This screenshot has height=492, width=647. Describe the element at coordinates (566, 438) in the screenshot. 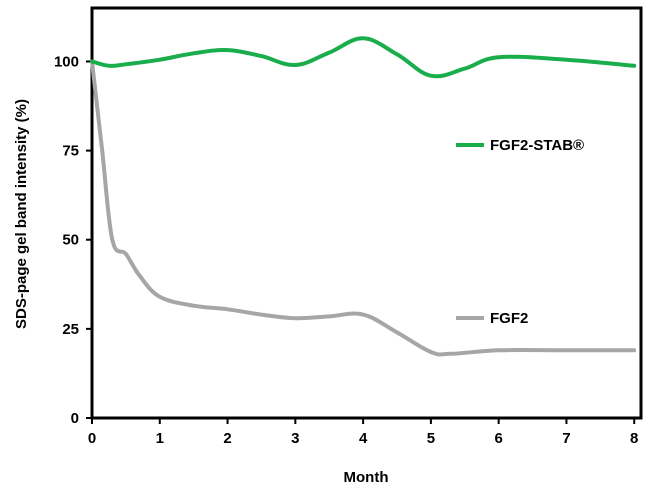

I see `x-tick-label: 7` at that location.